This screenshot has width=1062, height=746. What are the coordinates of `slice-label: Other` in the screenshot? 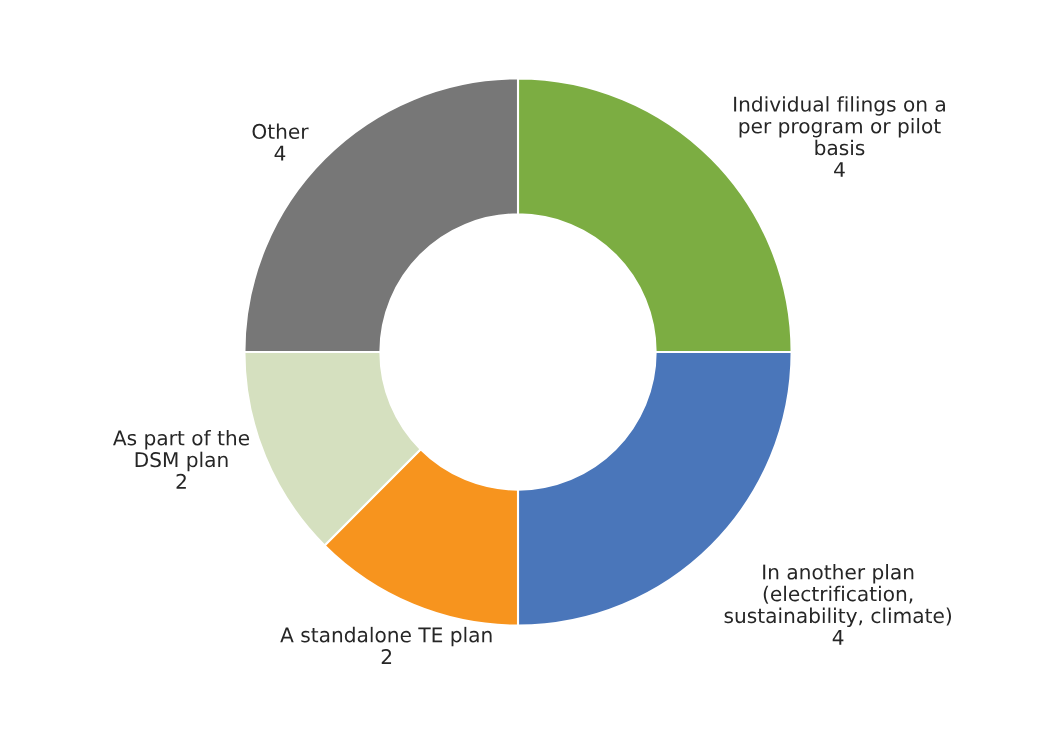 It's located at (280, 131).